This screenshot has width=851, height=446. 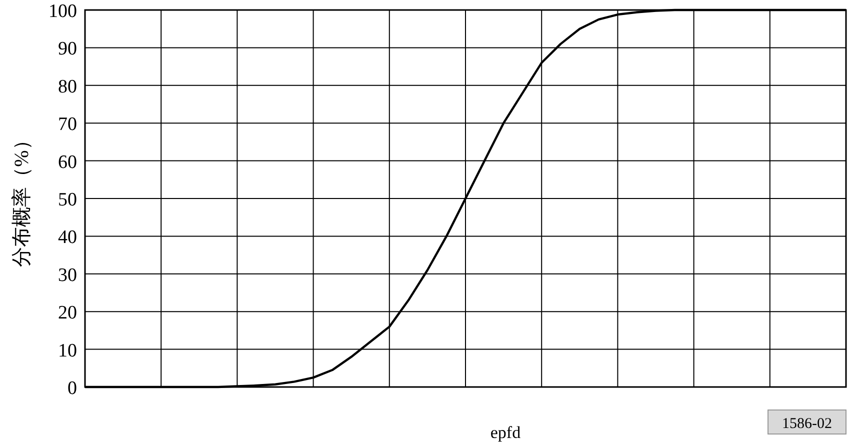 What do you see at coordinates (67, 162) in the screenshot?
I see `y-tick-label: 60` at bounding box center [67, 162].